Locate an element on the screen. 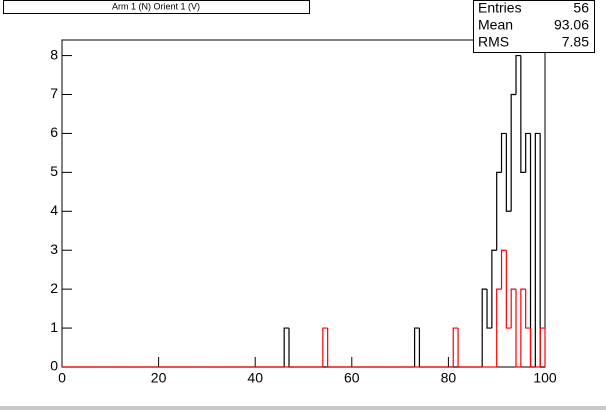  y-tick-label: 3 is located at coordinates (54, 249).